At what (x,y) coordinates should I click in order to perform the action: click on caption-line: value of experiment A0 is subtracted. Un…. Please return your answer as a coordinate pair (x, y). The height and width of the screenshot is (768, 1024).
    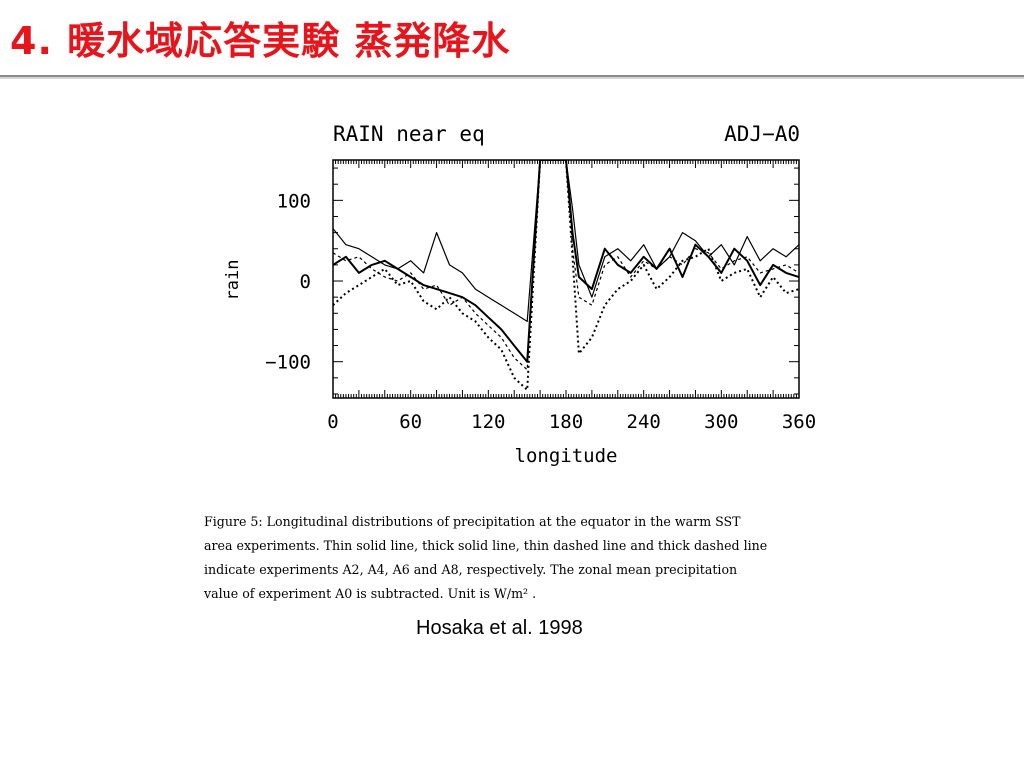
    Looking at the image, I should click on (370, 593).